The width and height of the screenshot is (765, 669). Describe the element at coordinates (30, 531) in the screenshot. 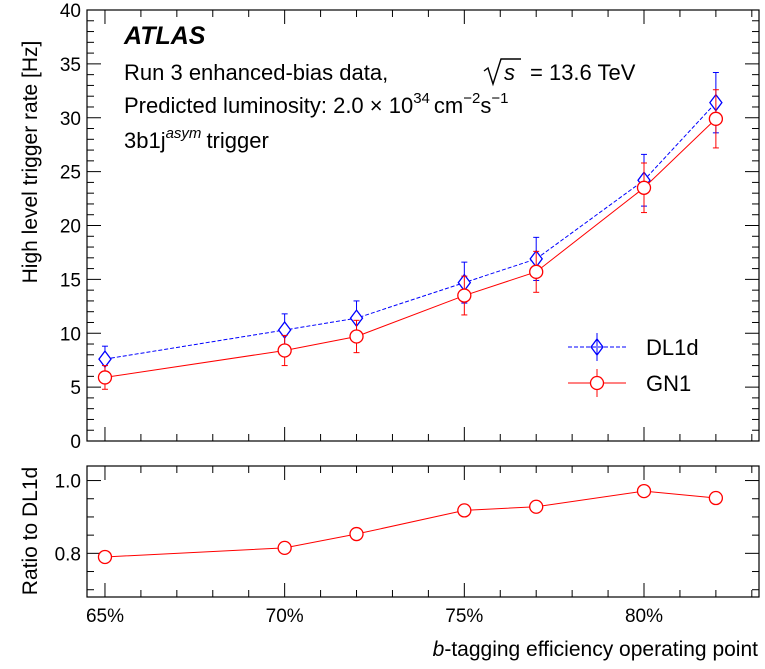

I see `lower-y-axis-title: Ratio to DL1d` at that location.